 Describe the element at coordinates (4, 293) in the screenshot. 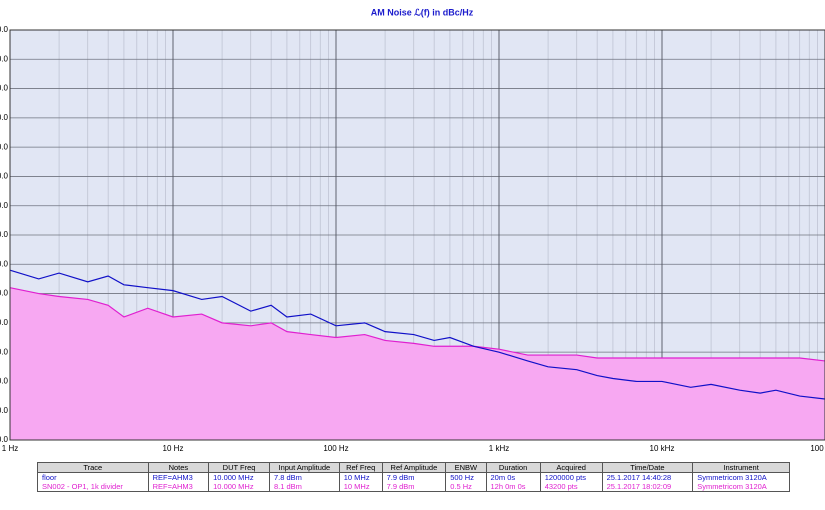

I see `y-tick-label: -120.0` at that location.